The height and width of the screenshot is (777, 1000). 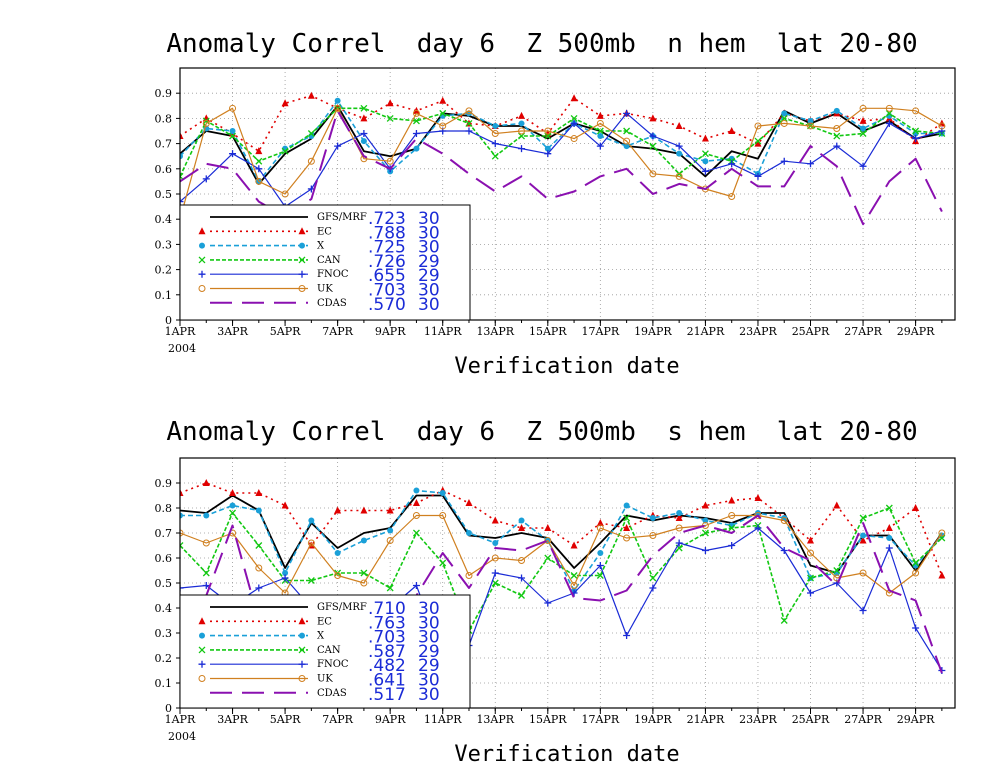 What do you see at coordinates (758, 719) in the screenshot?
I see `x-tick-label: 23APR` at bounding box center [758, 719].